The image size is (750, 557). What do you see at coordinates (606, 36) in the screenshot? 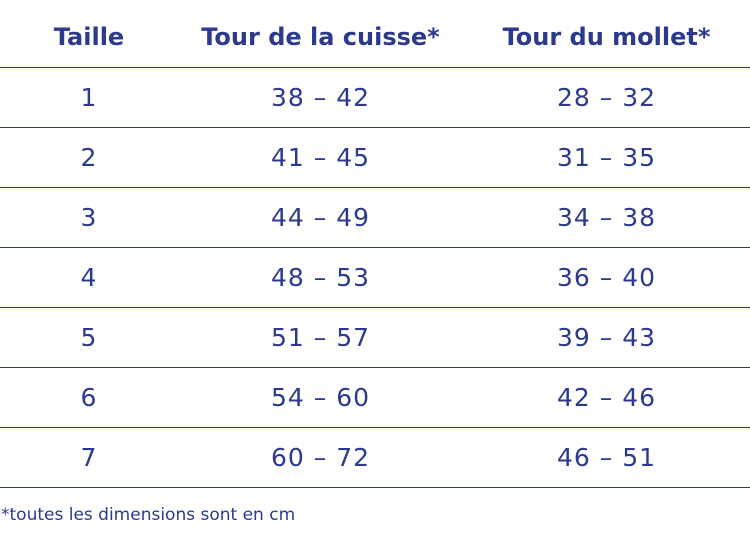
I see `header-calf: Tour du mollet*` at bounding box center [606, 36].